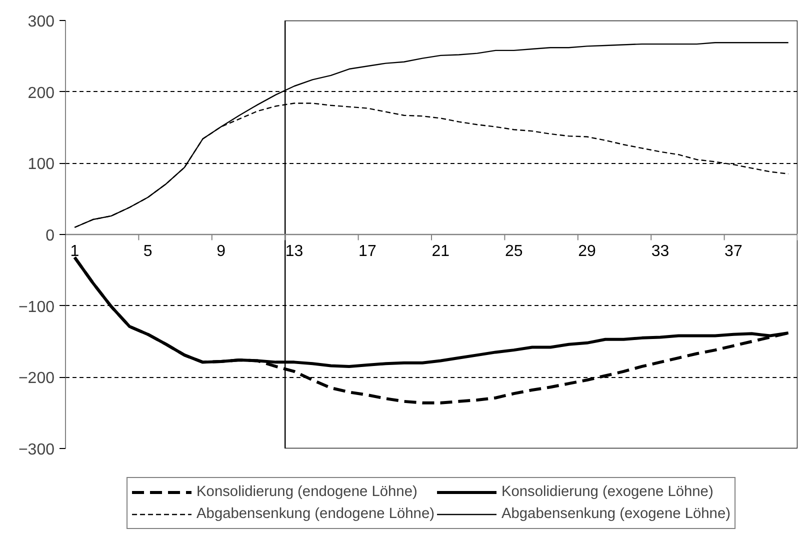  I want to click on y-tick-label: 200, so click(41, 93).